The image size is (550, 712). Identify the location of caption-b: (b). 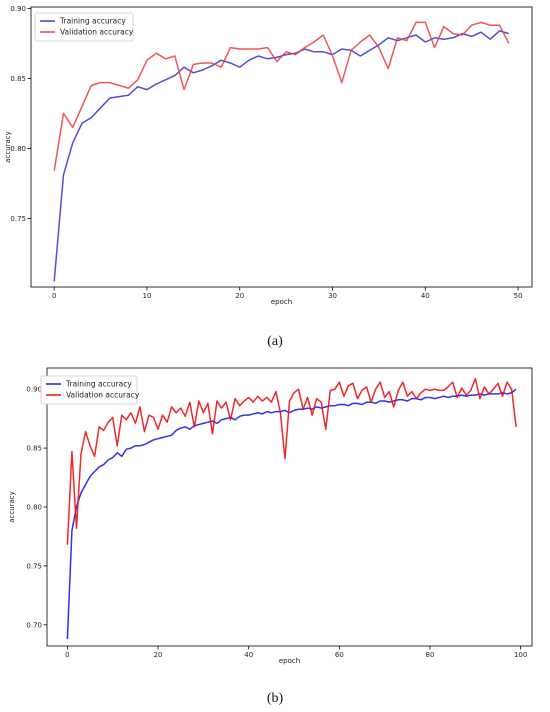
(275, 698).